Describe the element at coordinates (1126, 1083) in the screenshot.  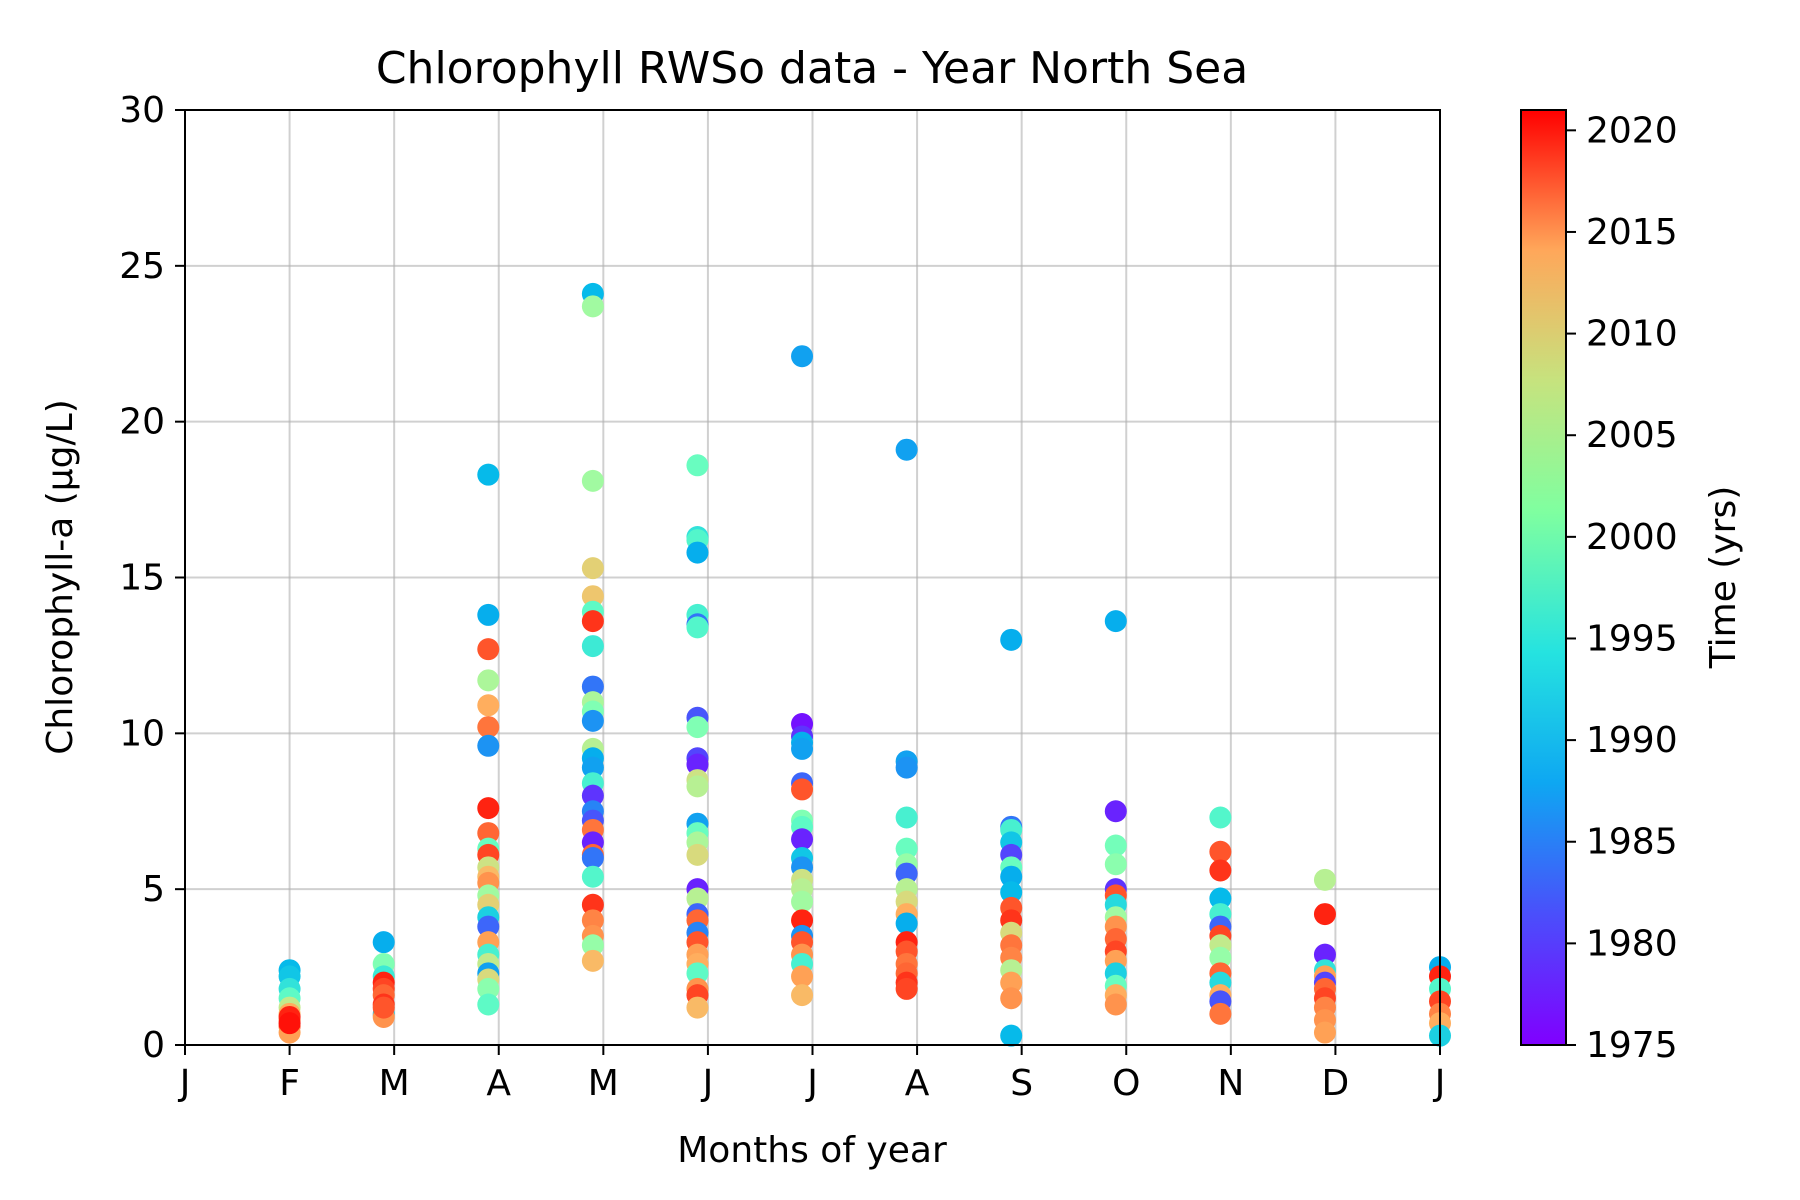
I see `x-tick-label: O` at that location.